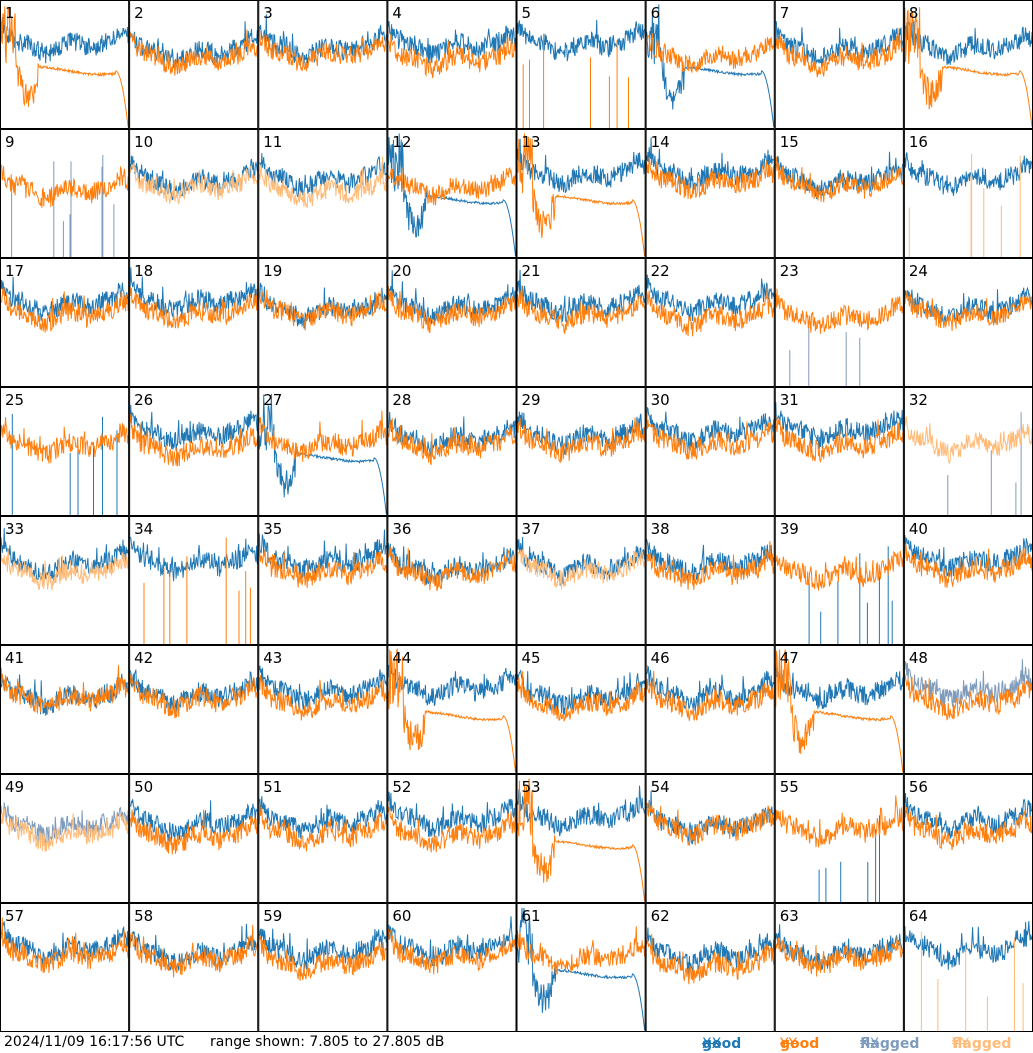 The width and height of the screenshot is (1033, 1053). I want to click on tile-panel-3: 3, so click(323, 64).